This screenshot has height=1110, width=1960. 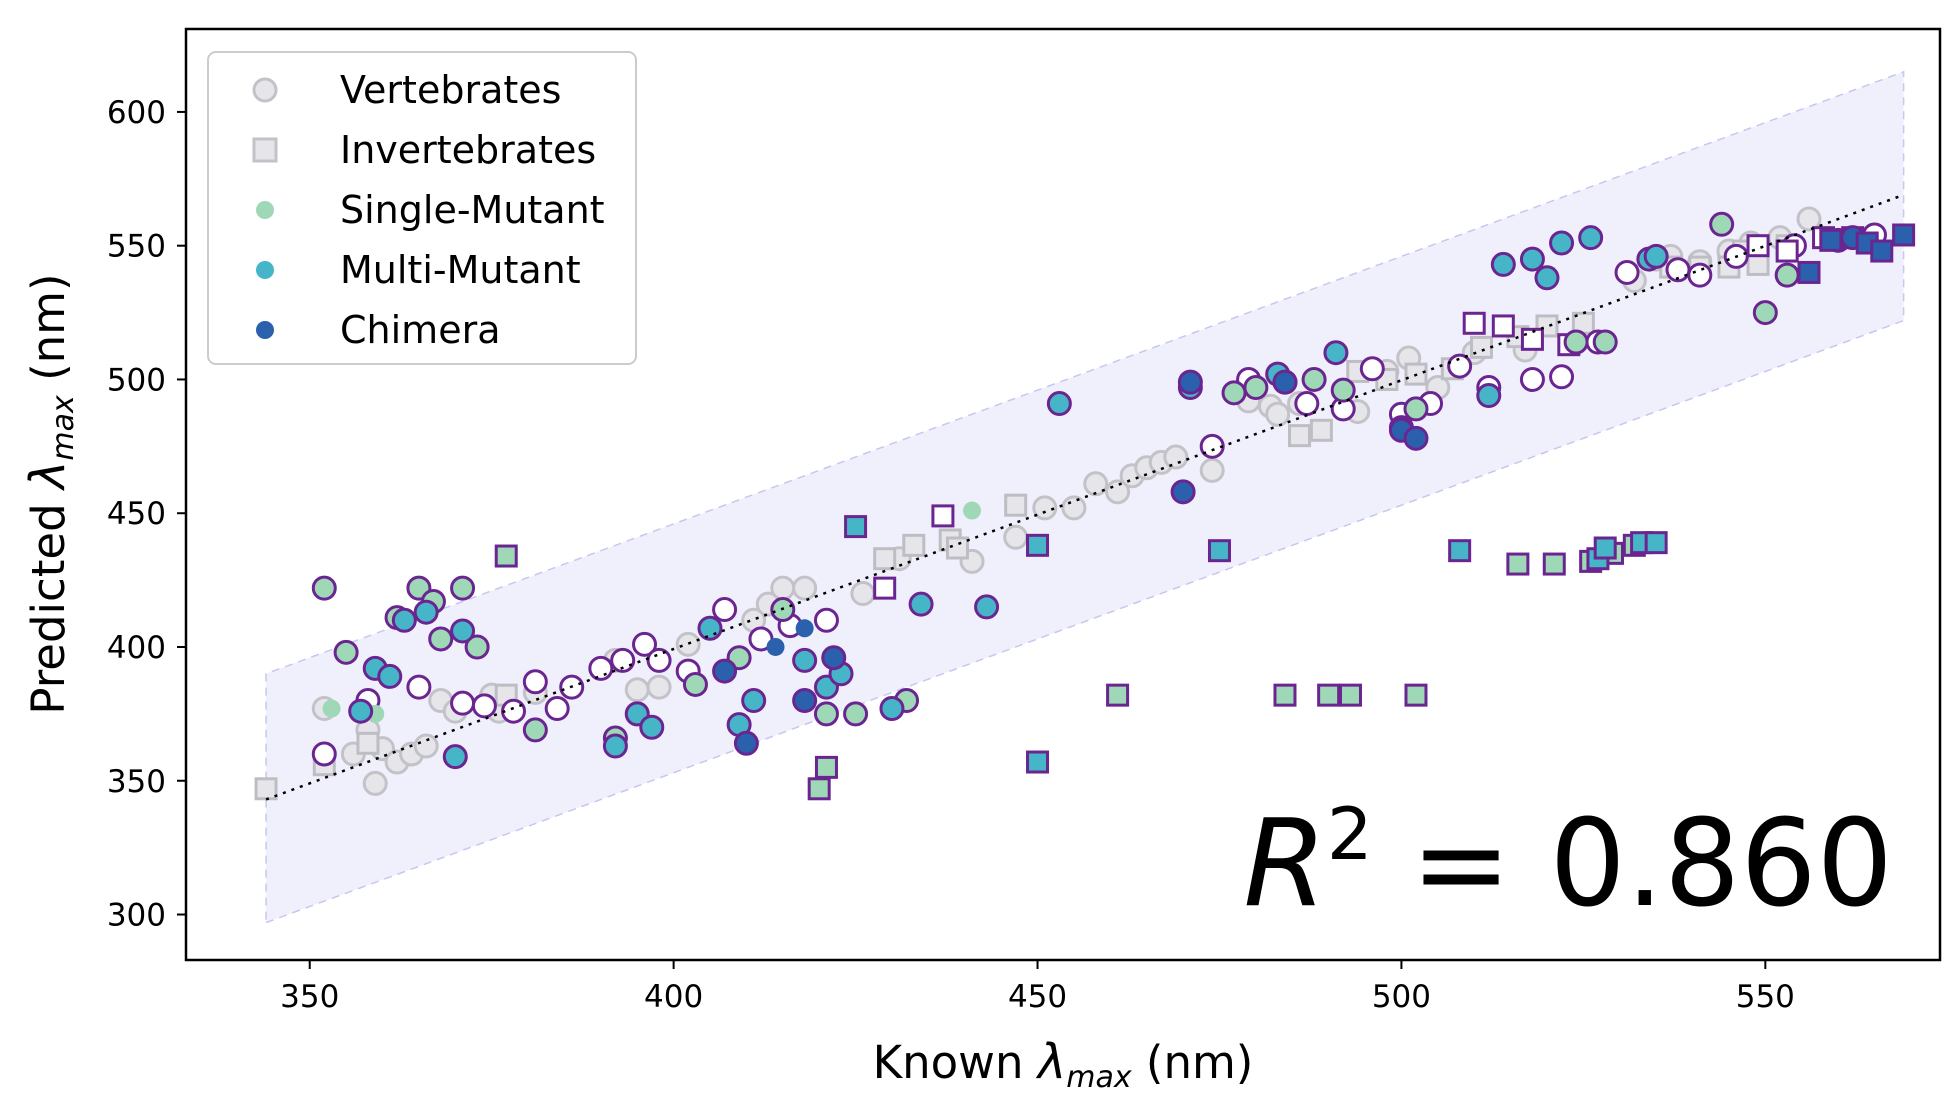 I want to click on y-axis-ticks: 300 350 400 450 500 550 600, so click(x=146, y=514).